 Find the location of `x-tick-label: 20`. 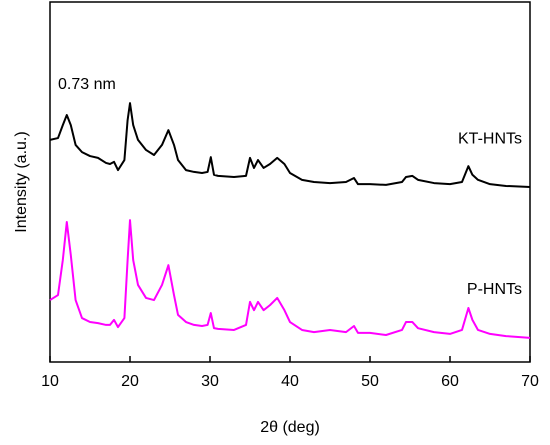

x-tick-label: 20 is located at coordinates (130, 381).